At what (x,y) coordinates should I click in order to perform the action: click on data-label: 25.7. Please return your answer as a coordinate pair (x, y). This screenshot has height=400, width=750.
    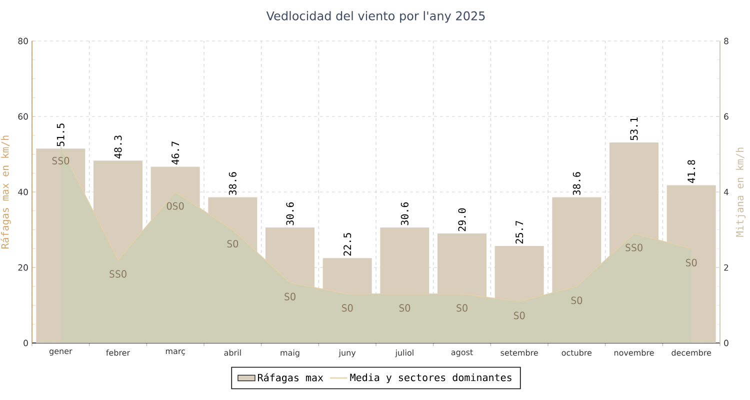
    Looking at the image, I should click on (520, 232).